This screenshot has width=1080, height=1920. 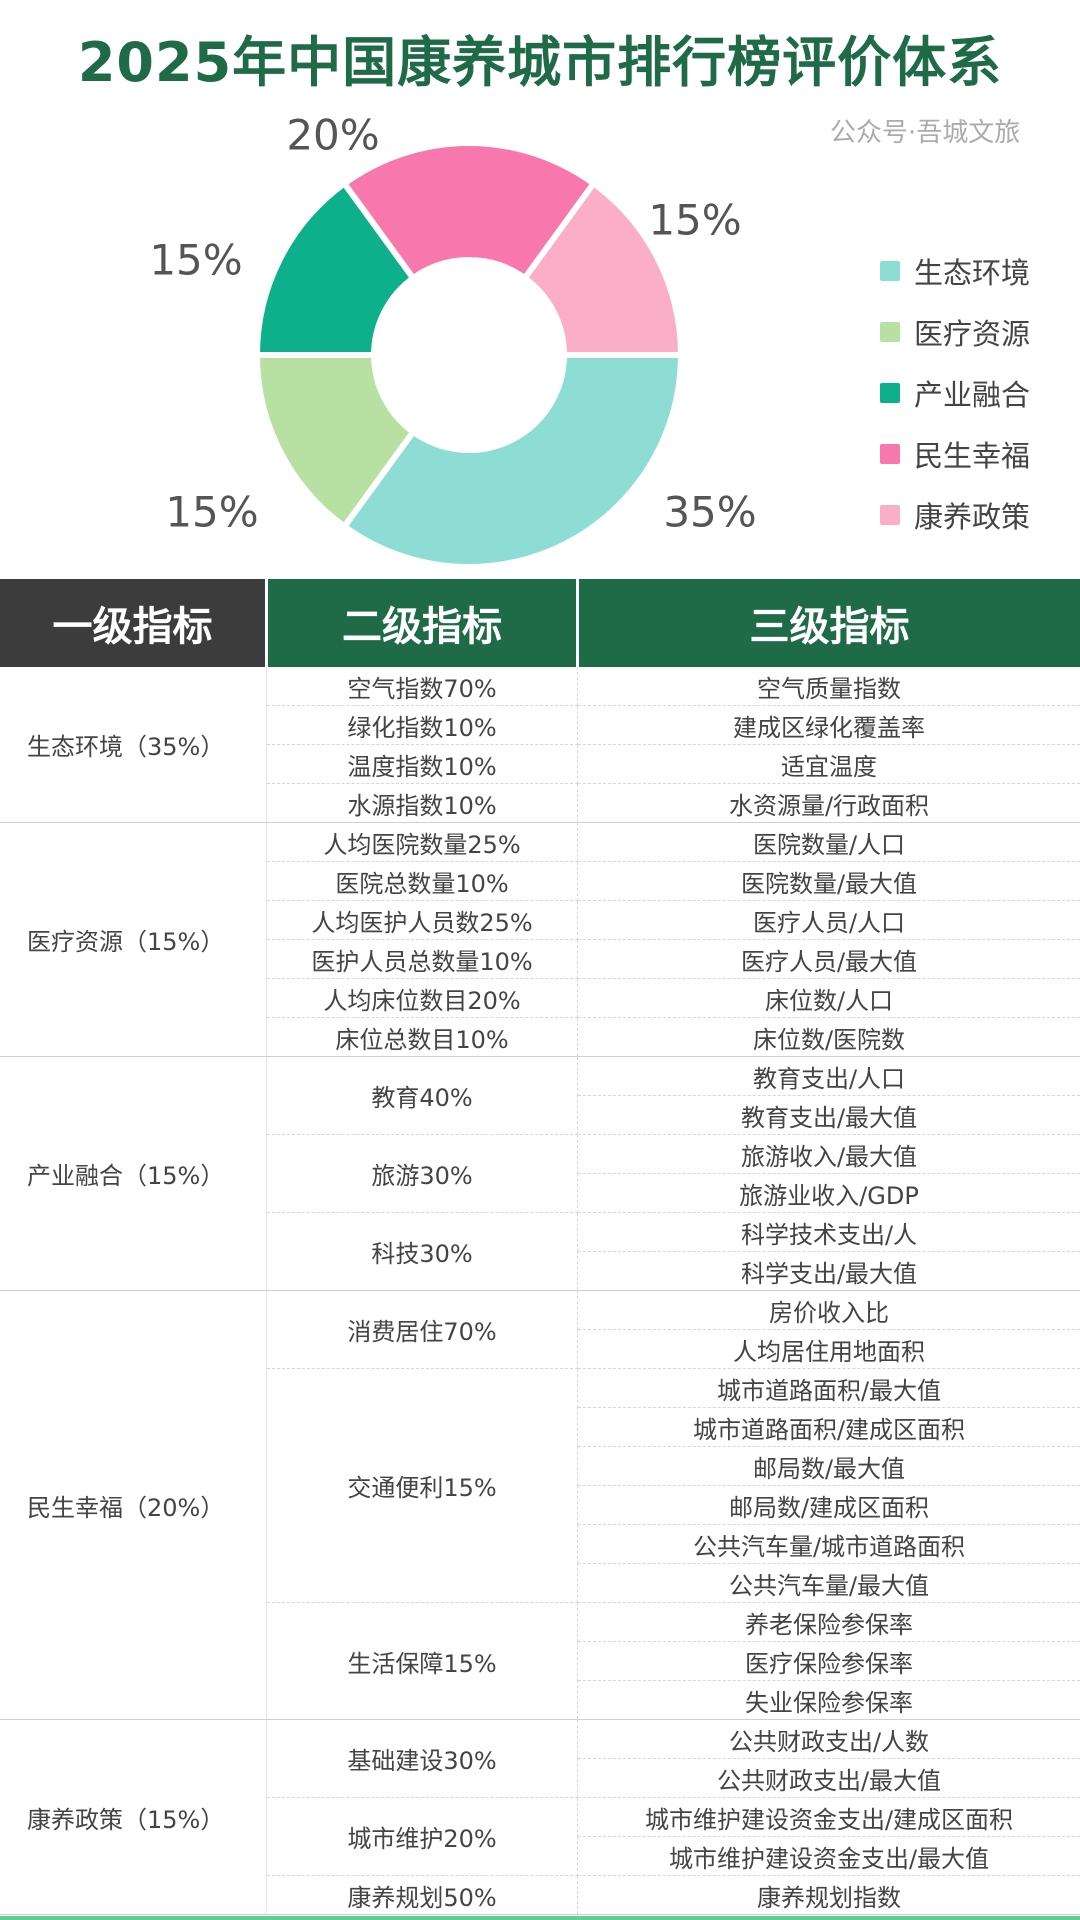 What do you see at coordinates (955, 514) in the screenshot?
I see `legend-item: 康养政策` at bounding box center [955, 514].